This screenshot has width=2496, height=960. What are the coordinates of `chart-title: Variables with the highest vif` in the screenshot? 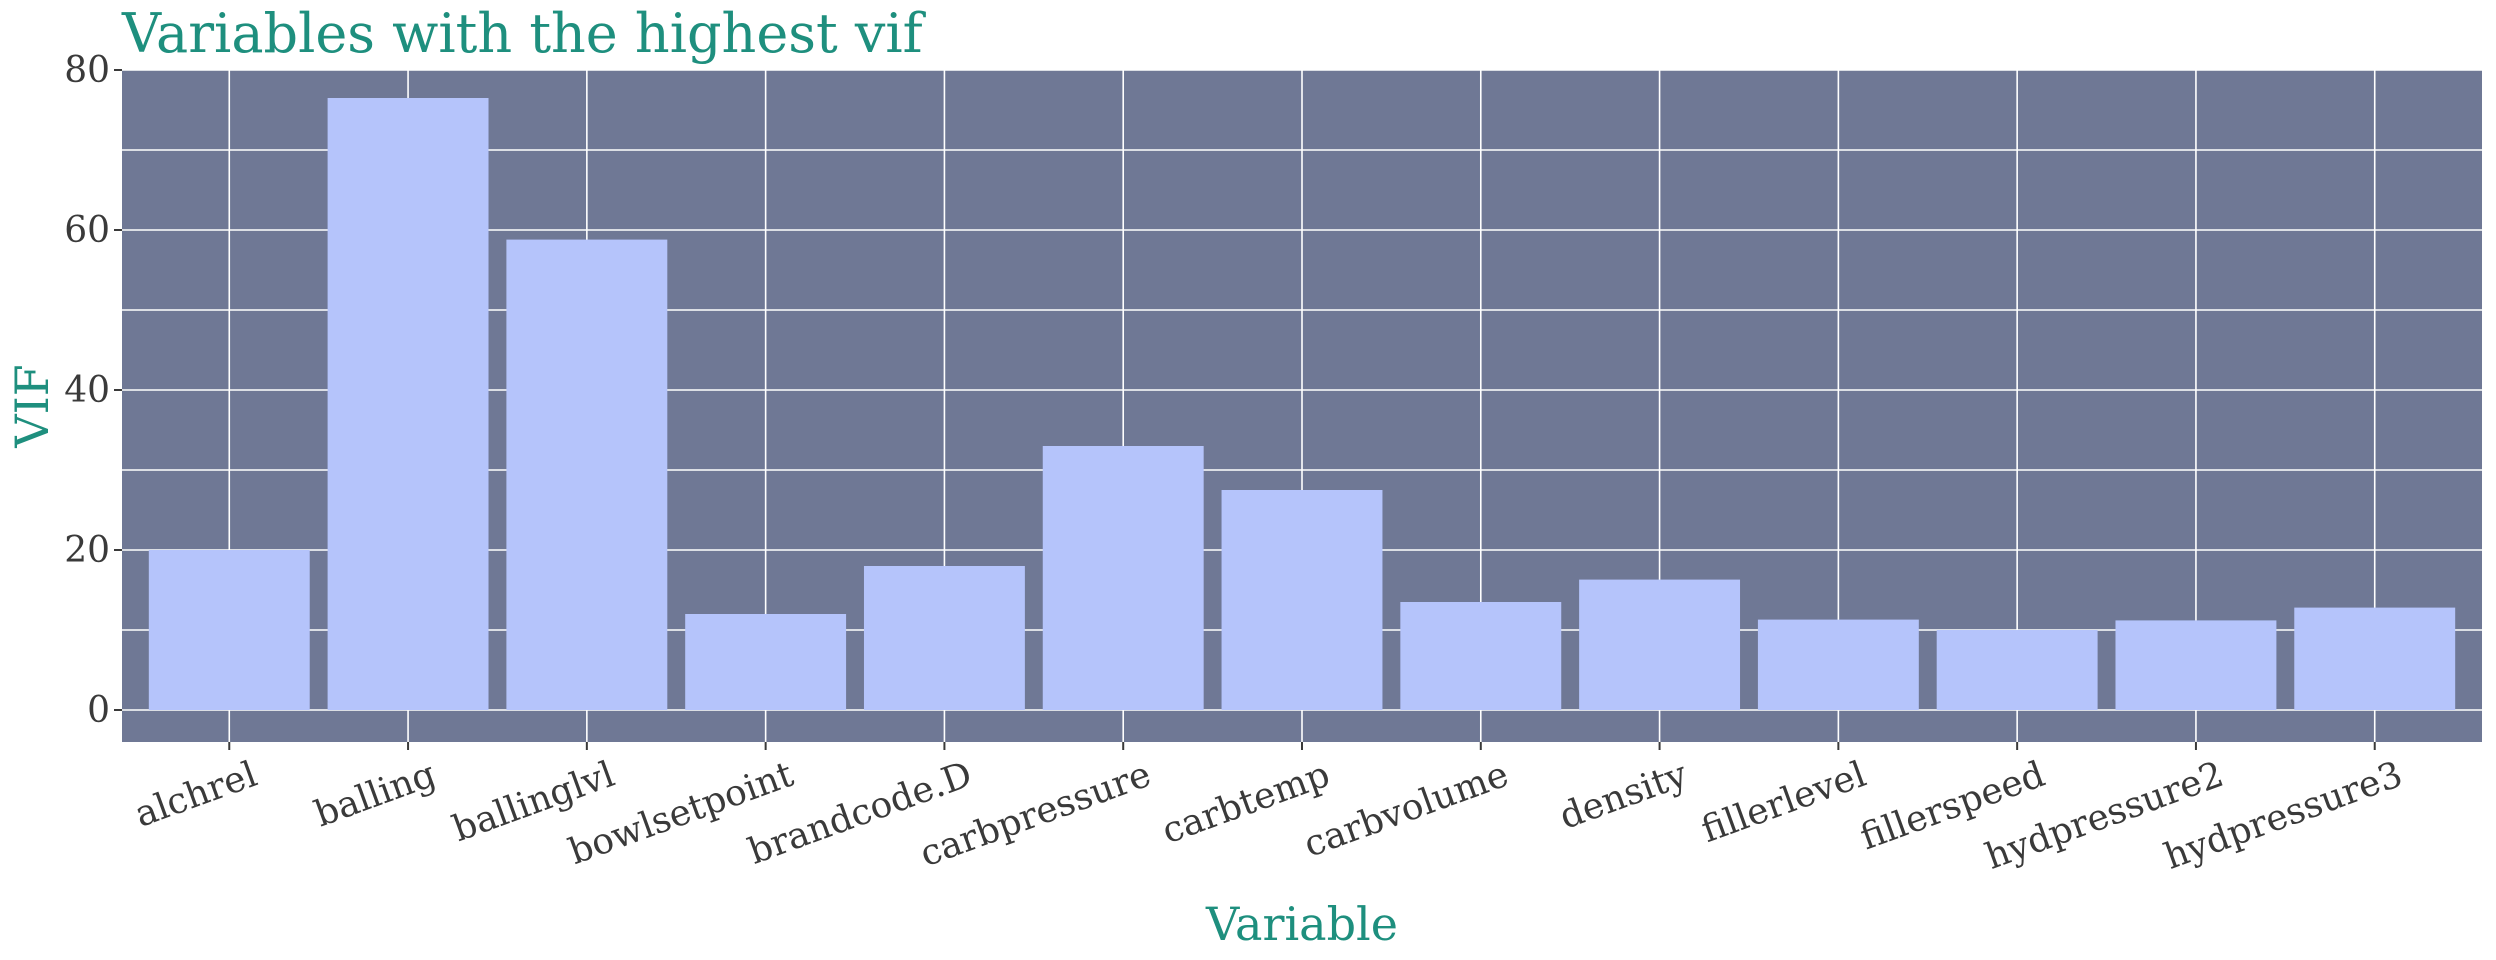 It's located at (524, 33).